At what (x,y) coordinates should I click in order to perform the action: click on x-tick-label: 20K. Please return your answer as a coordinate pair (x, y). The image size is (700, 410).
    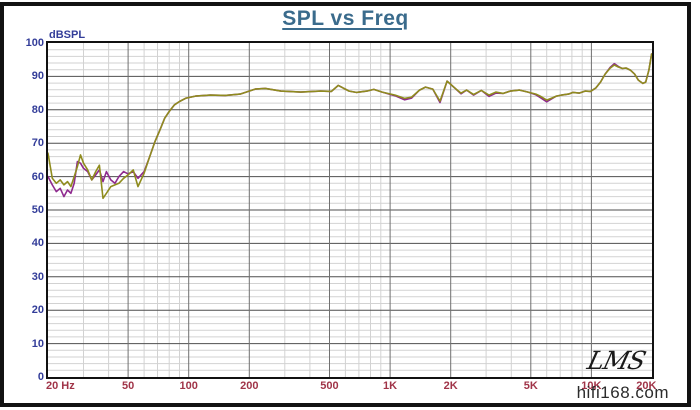
    Looking at the image, I should click on (646, 386).